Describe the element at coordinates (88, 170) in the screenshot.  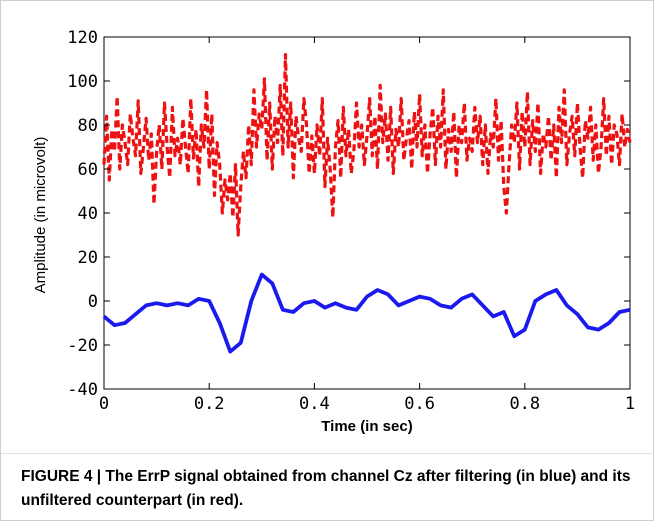
I see `y-tick-label: 60` at that location.